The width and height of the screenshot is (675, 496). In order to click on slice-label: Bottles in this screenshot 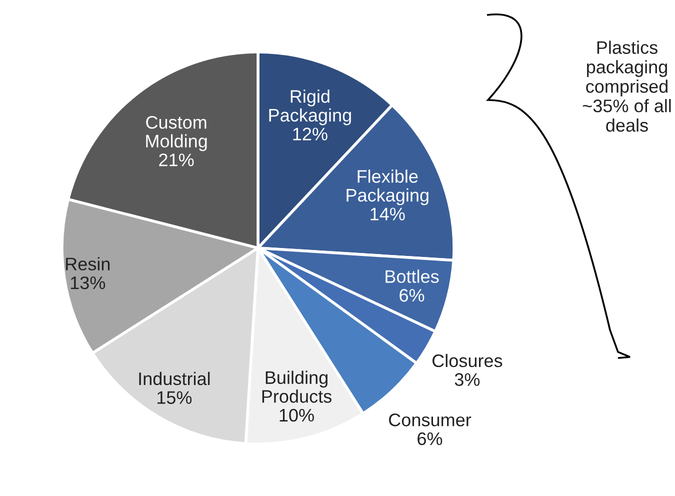, I will do `click(412, 276)`.